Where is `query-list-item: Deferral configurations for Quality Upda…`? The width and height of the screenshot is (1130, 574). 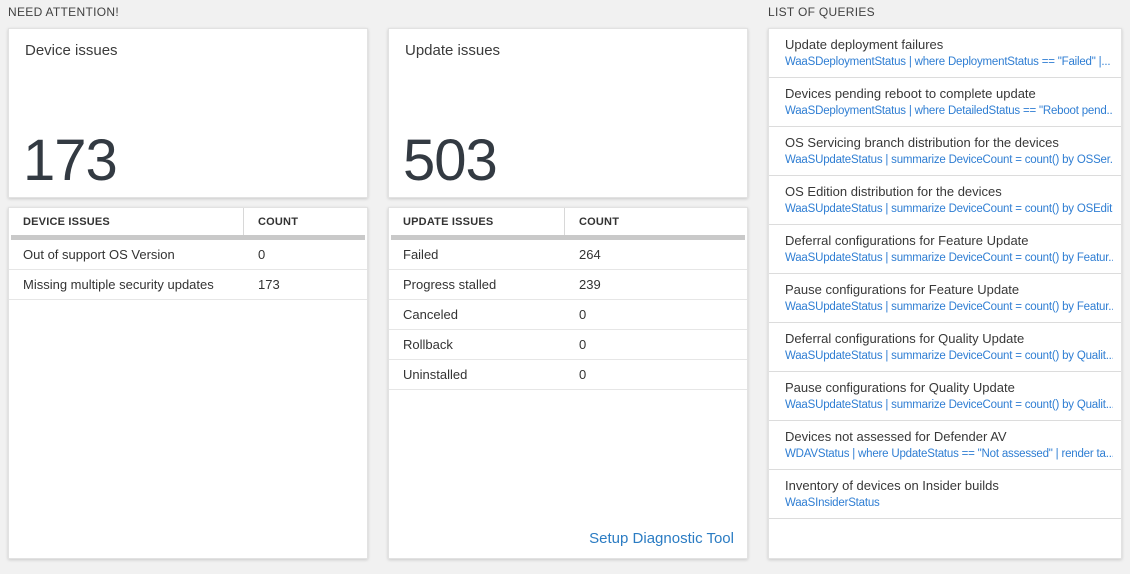 query-list-item: Deferral configurations for Quality Upda… is located at coordinates (945, 347).